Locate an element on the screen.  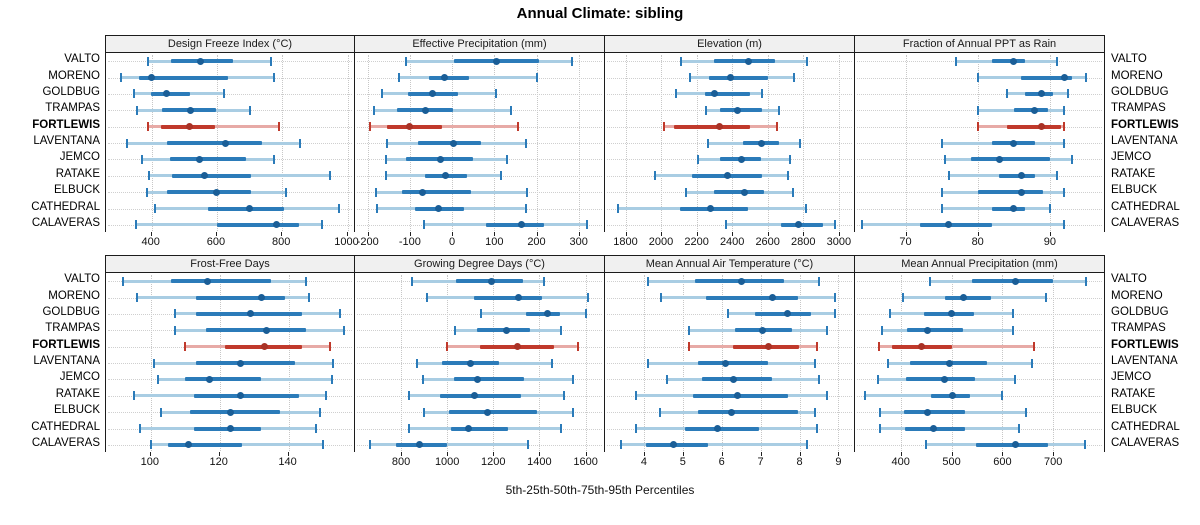
station-label-right: VALTO is located at coordinates (1129, 279).